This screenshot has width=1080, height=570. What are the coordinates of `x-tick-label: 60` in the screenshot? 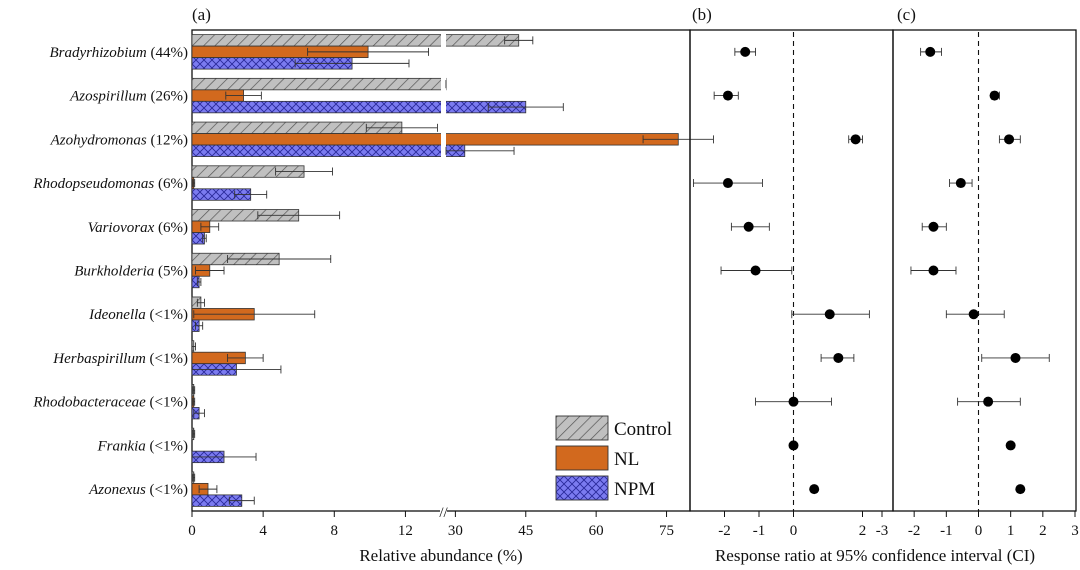 It's located at (596, 531).